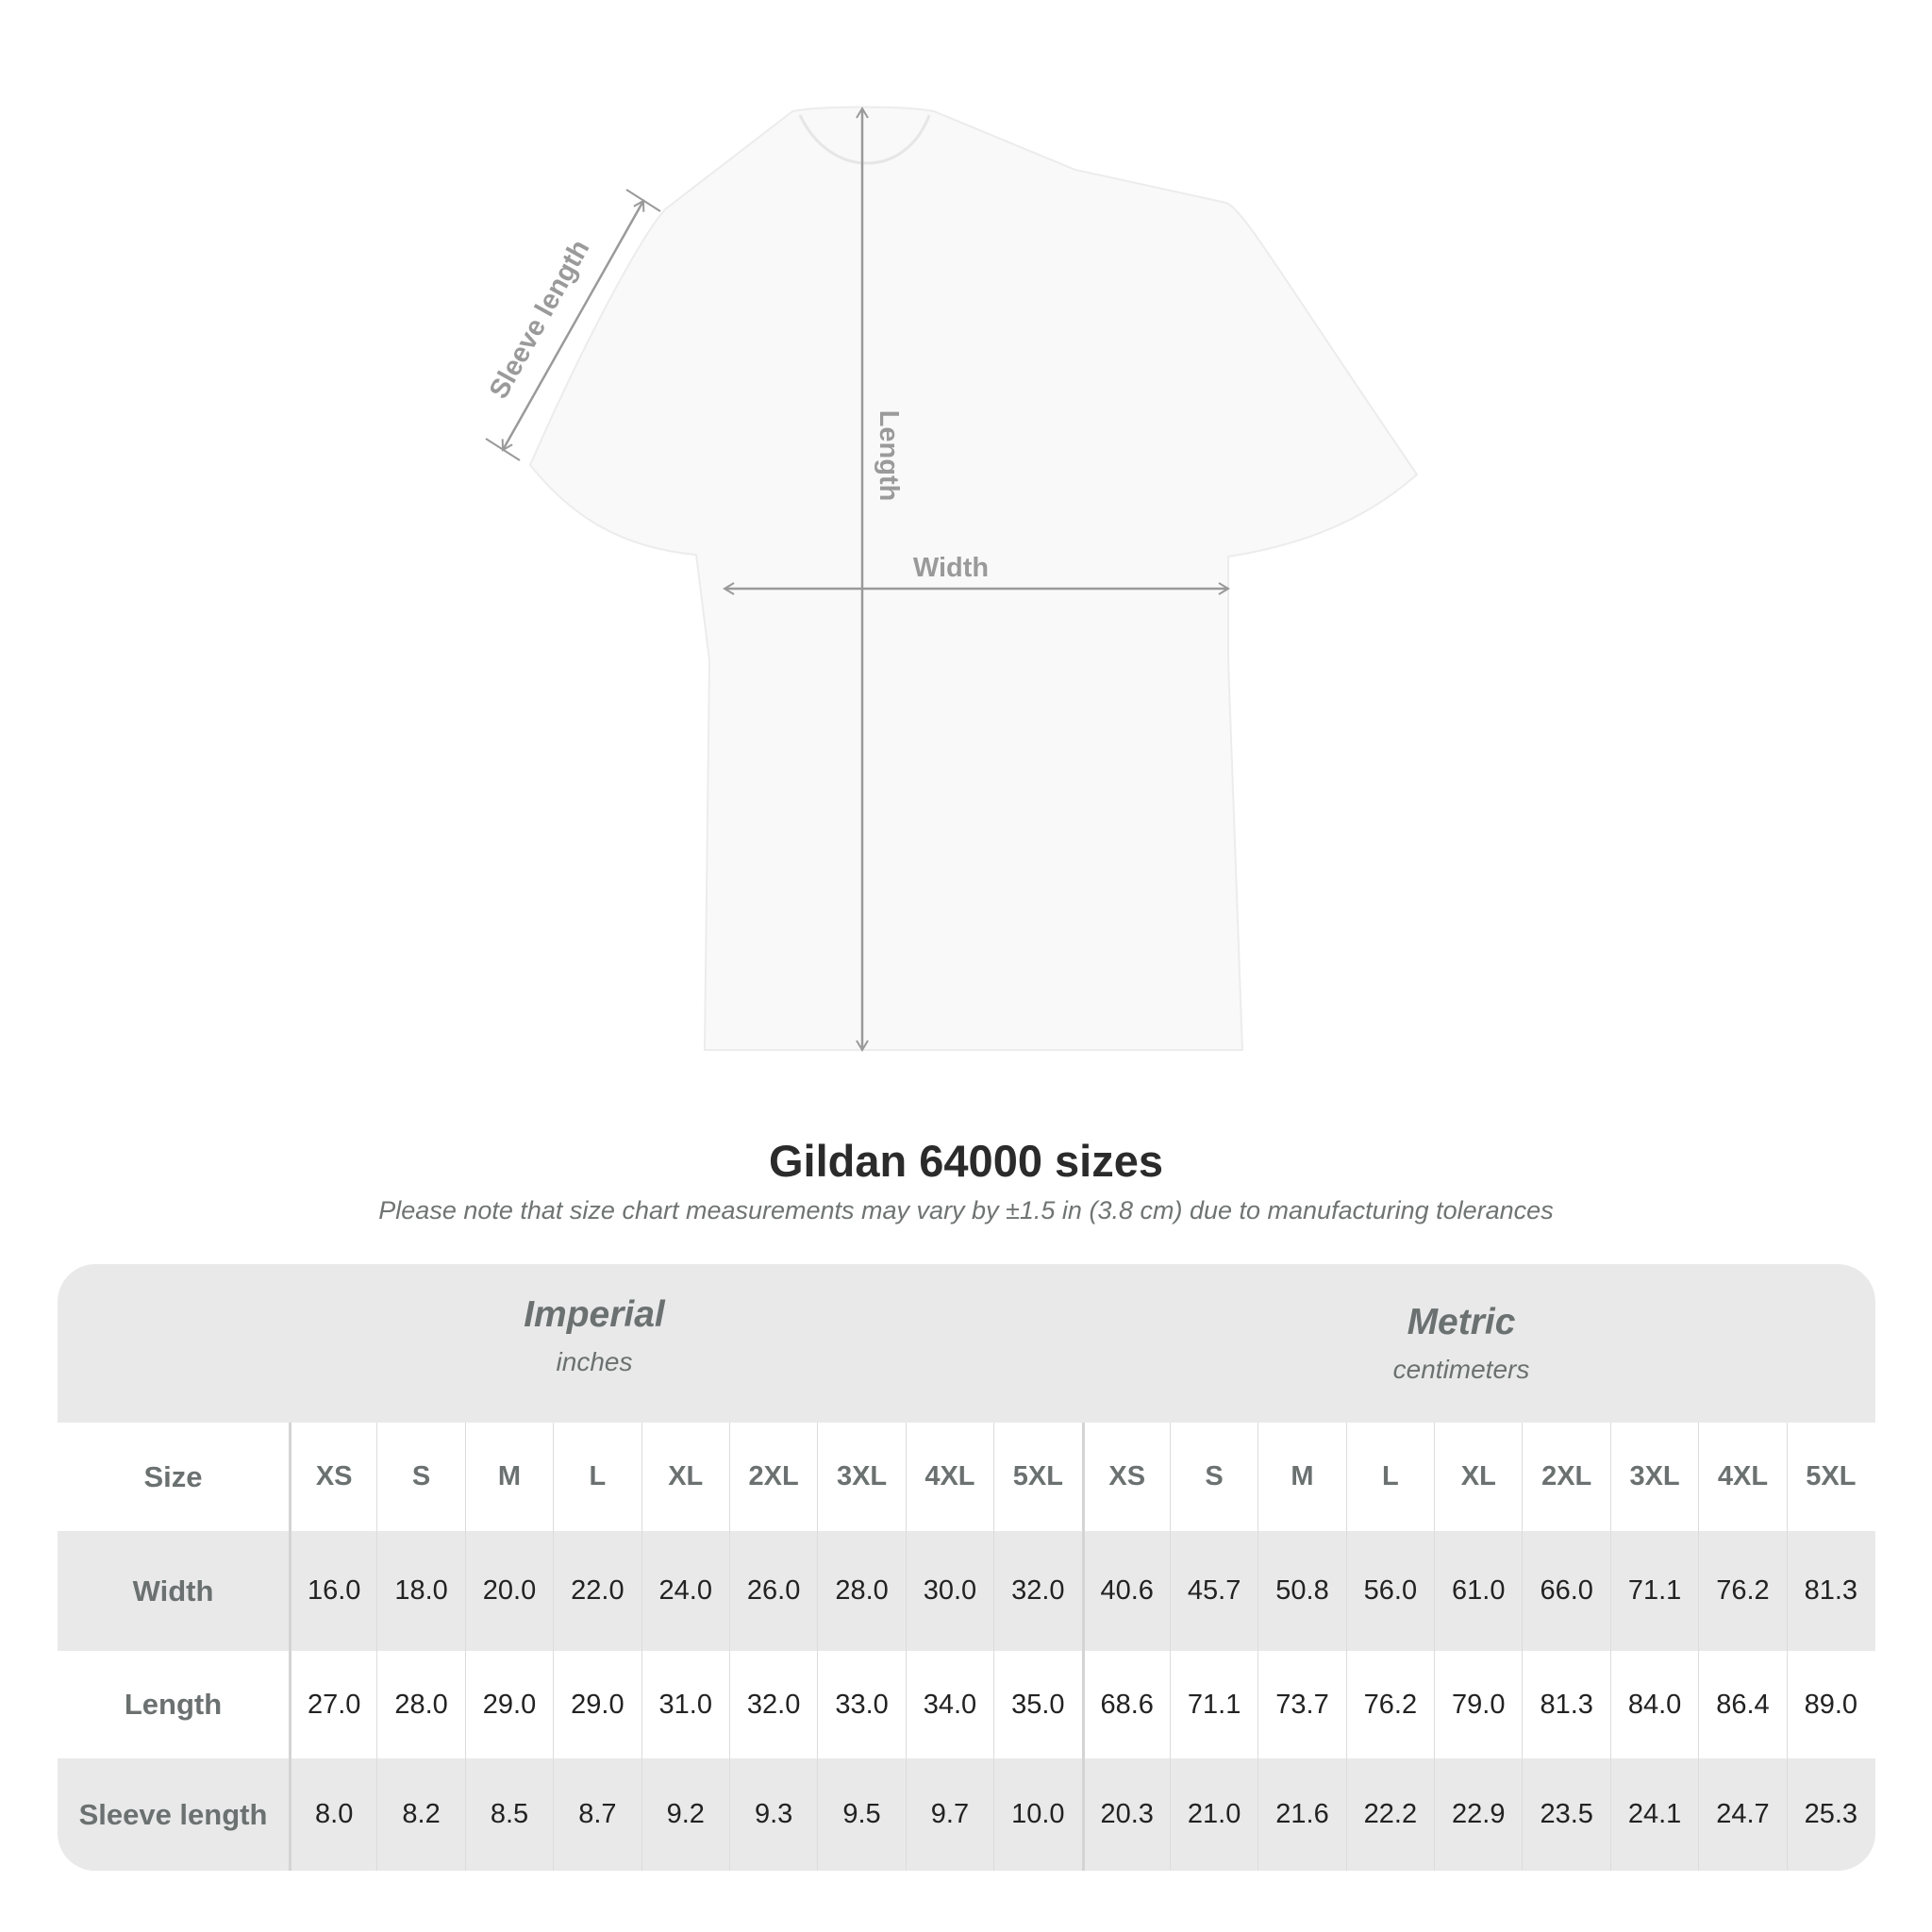 The height and width of the screenshot is (1932, 1932). Describe the element at coordinates (420, 1591) in the screenshot. I see `value-cell-imperial: 18.0` at that location.